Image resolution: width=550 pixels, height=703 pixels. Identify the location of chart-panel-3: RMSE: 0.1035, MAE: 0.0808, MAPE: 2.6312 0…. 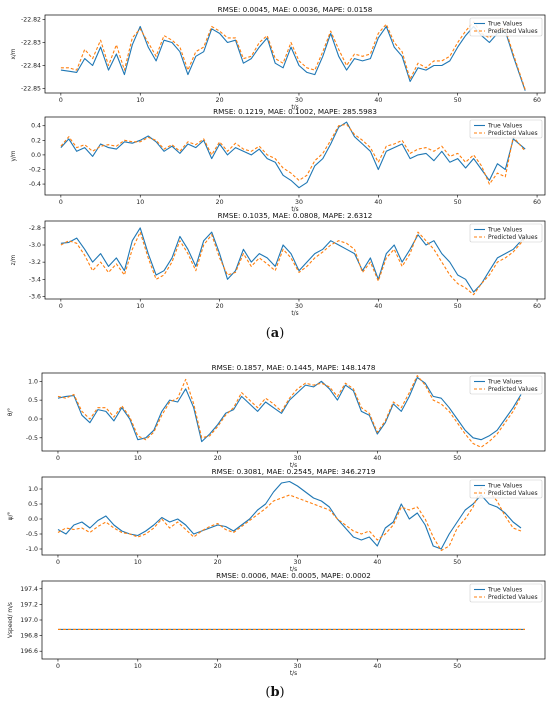
(278, 264).